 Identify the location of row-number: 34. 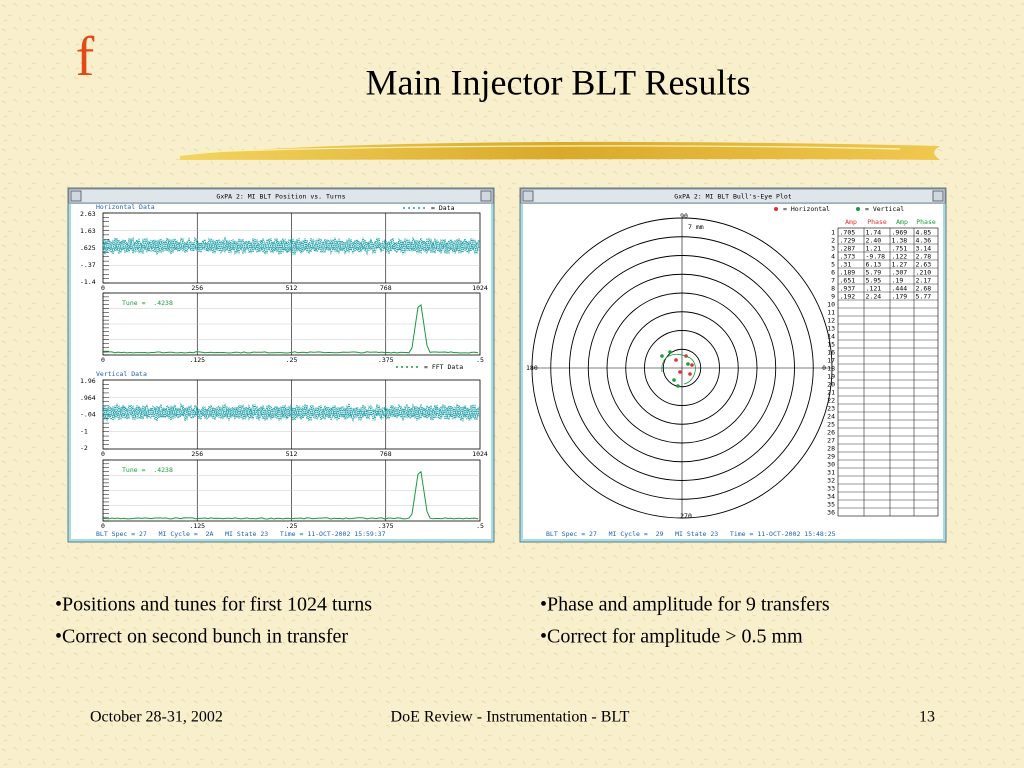
(831, 497).